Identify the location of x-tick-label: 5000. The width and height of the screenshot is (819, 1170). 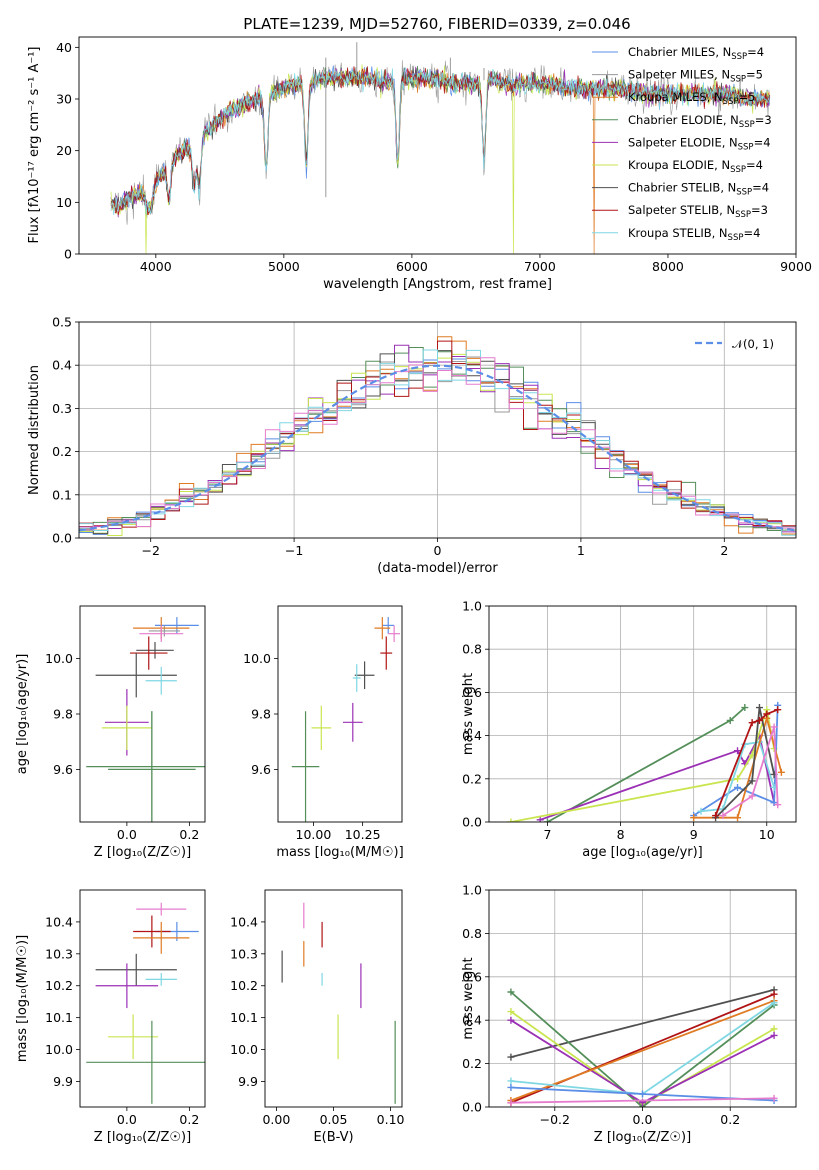
(284, 266).